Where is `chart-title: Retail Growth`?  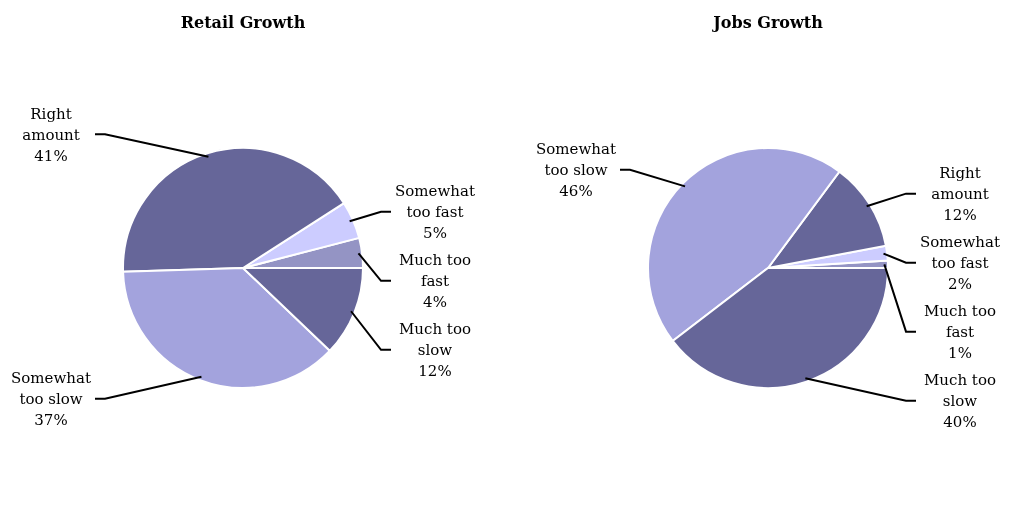 chart-title: Retail Growth is located at coordinates (243, 22).